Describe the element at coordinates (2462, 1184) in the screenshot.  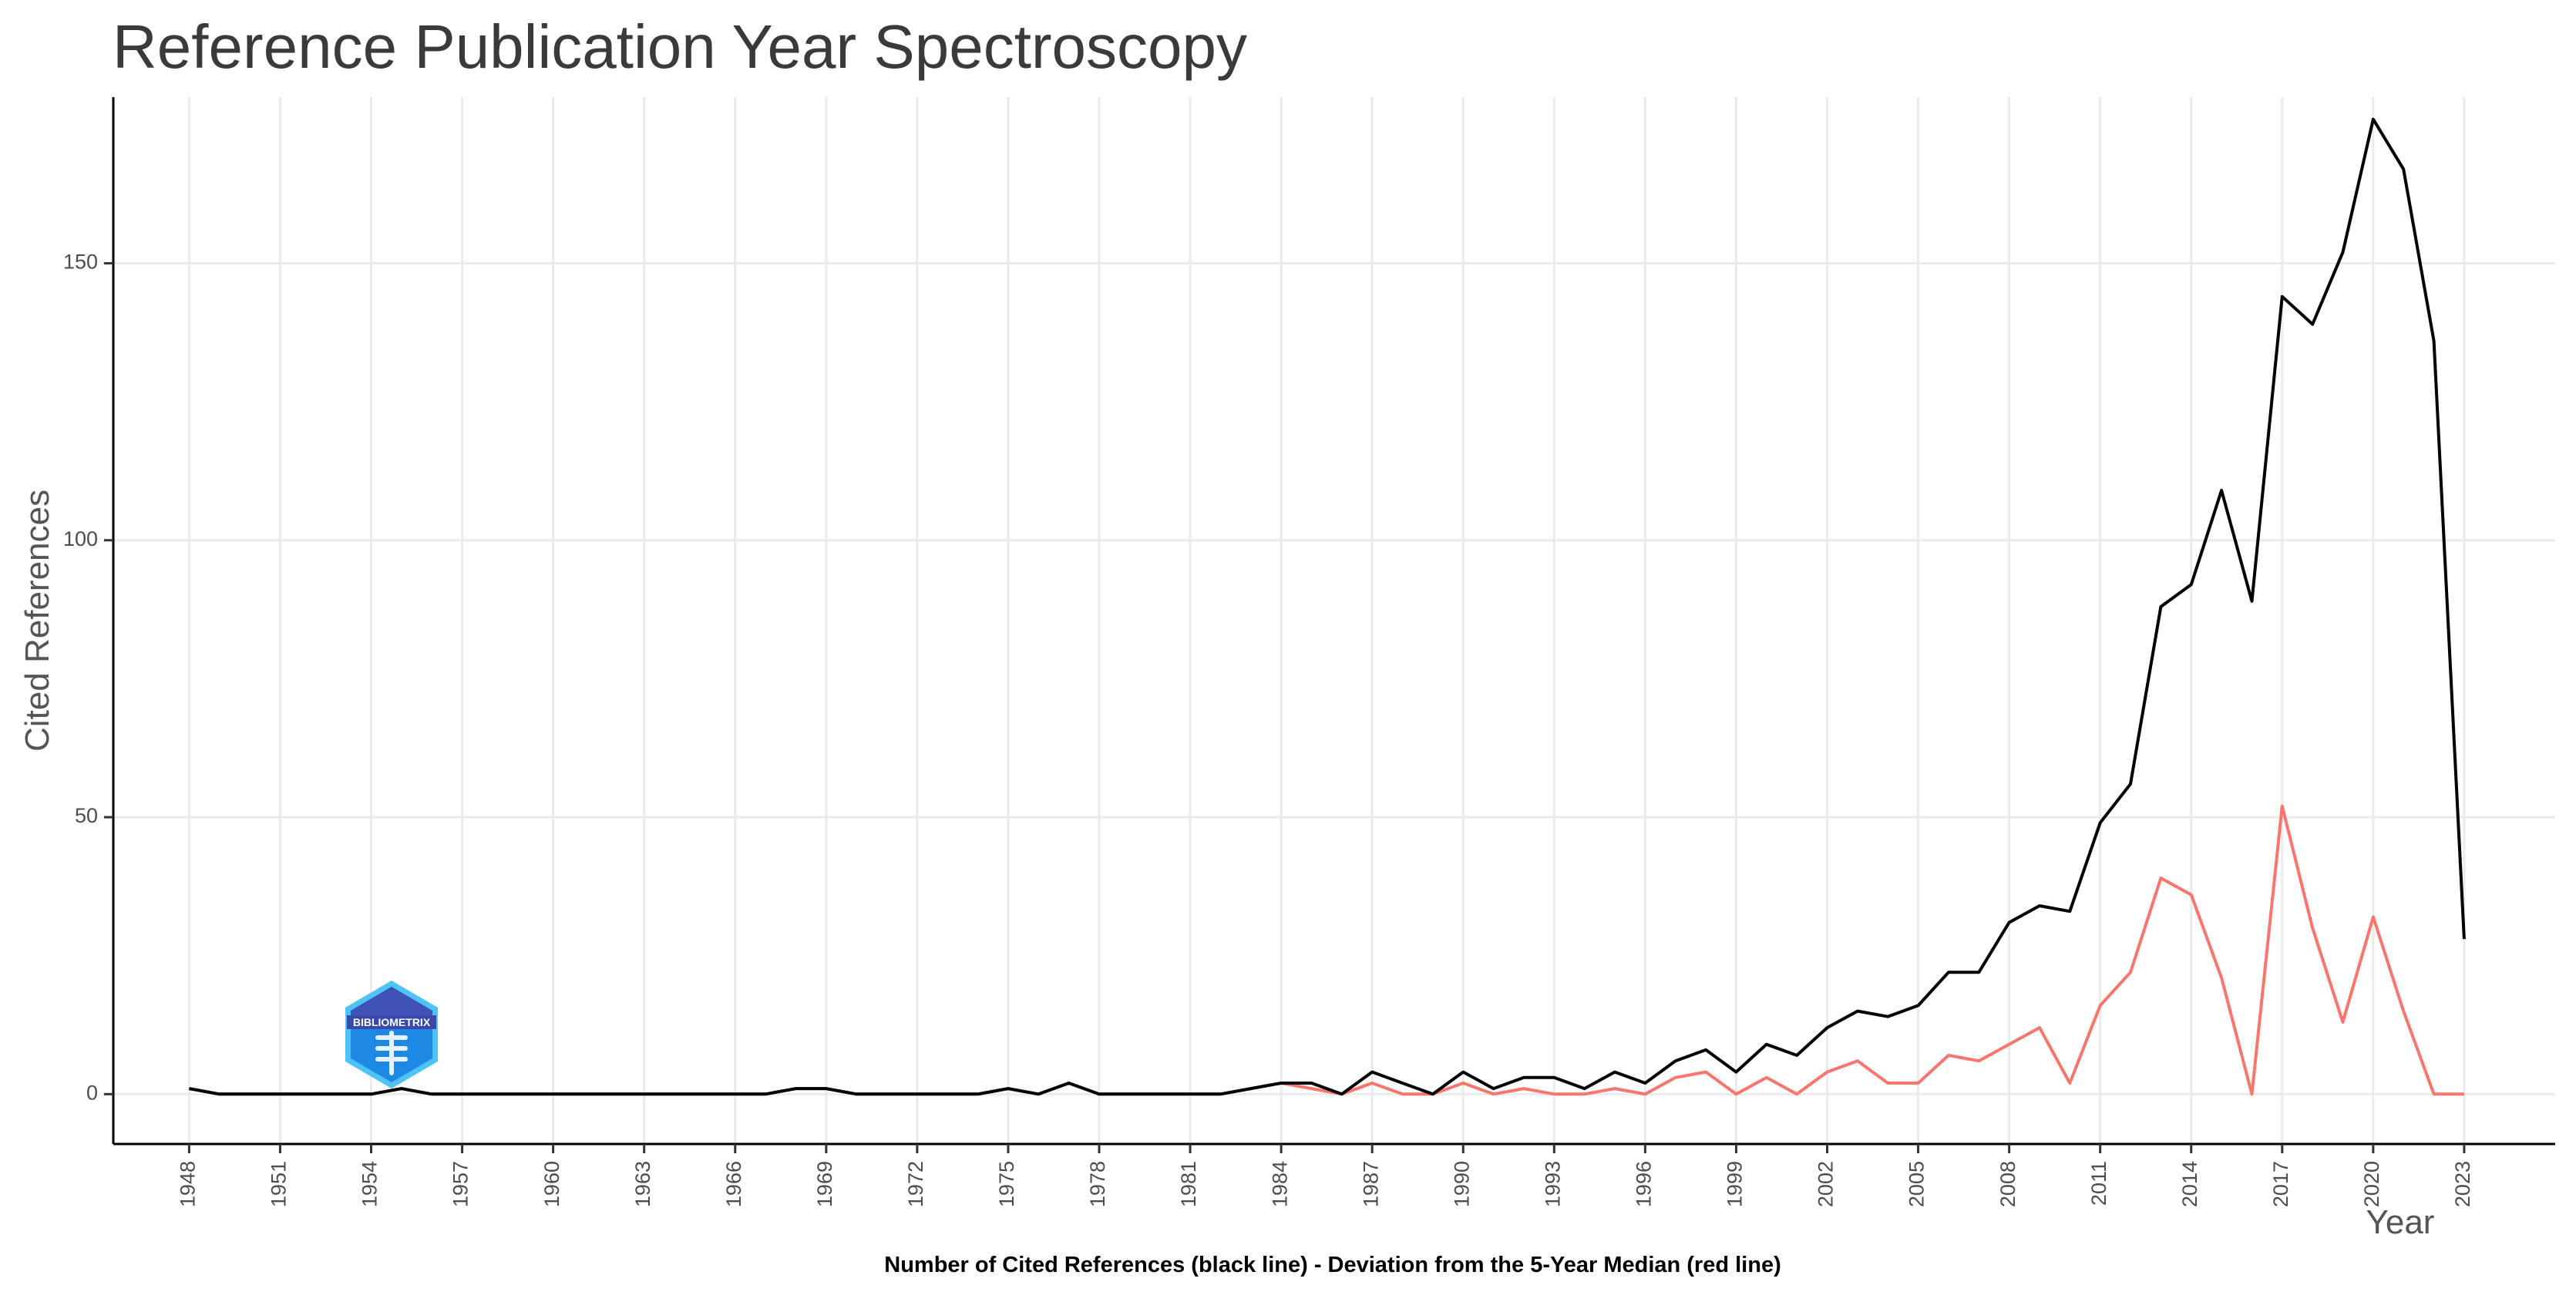
I see `x-tick-label: 2023` at that location.